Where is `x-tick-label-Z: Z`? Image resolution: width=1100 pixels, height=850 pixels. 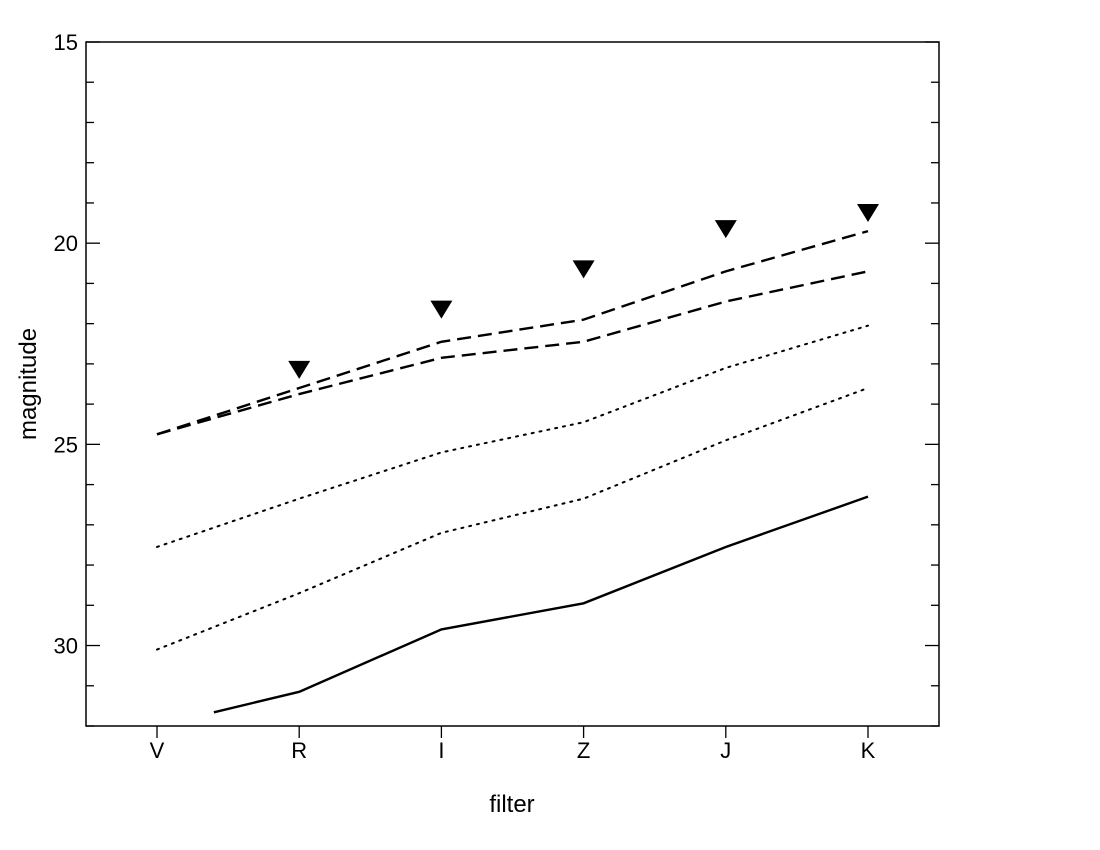
x-tick-label-Z: Z is located at coordinates (583, 750).